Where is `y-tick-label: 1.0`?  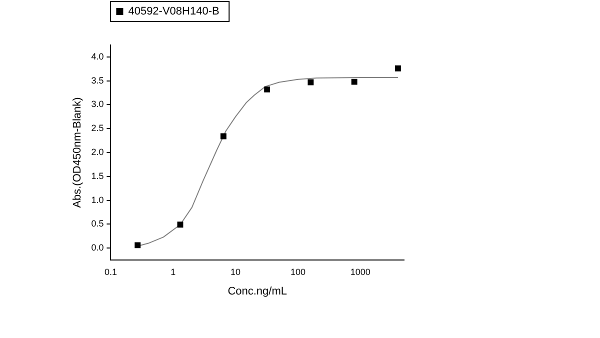
y-tick-label: 1.0 is located at coordinates (97, 199).